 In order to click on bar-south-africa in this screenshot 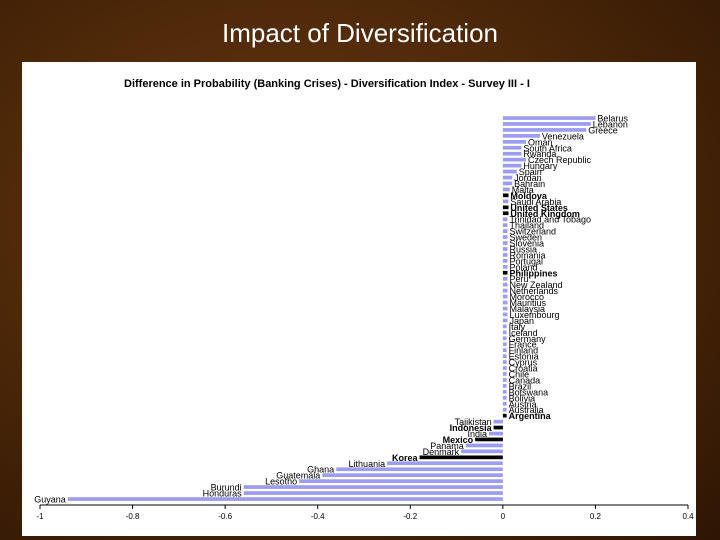, I will do `click(512, 147)`.